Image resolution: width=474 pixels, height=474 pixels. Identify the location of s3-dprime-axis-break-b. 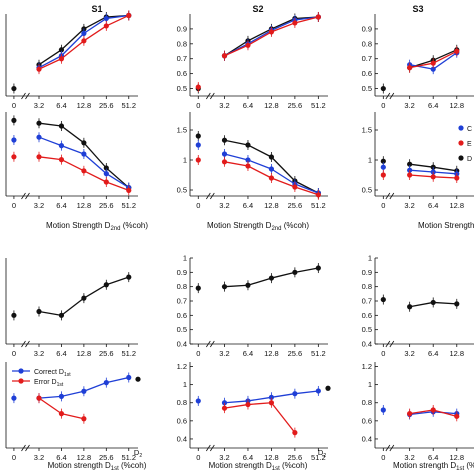
(392, 344).